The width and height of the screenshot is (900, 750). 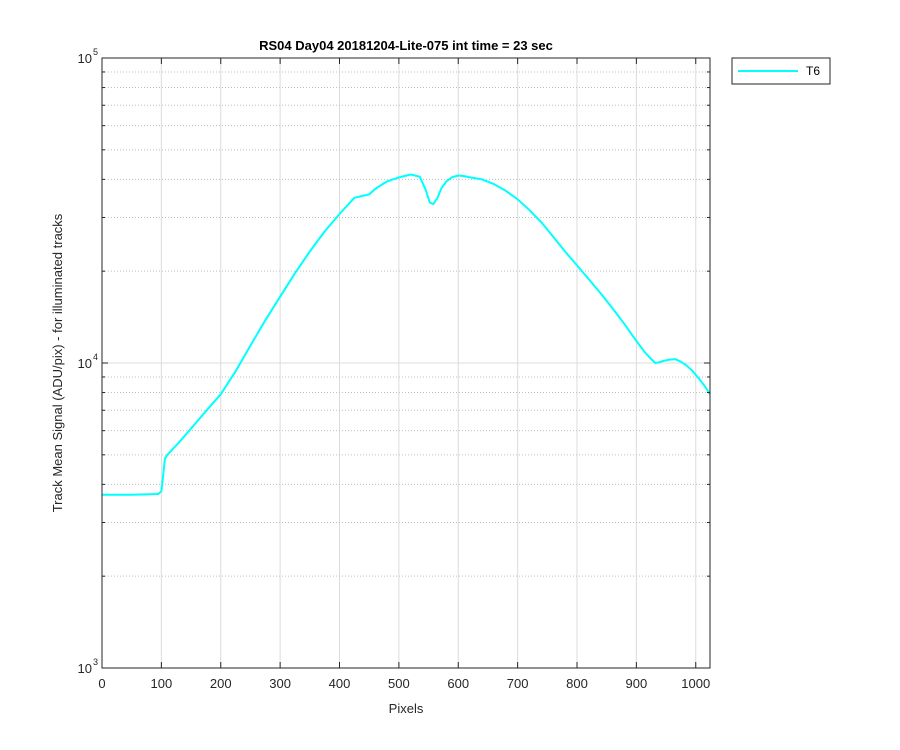 I want to click on y-tick-label-exponent: 5, so click(x=95, y=52).